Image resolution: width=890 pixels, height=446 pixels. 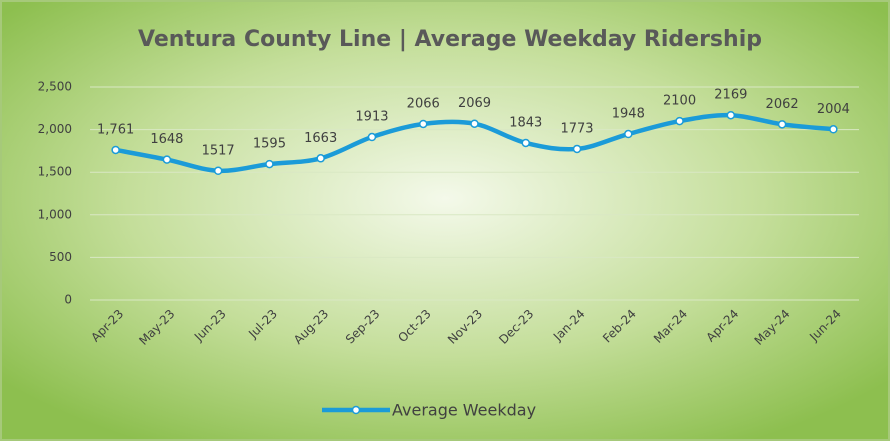 What do you see at coordinates (115, 129) in the screenshot?
I see `data-label: 1,761` at bounding box center [115, 129].